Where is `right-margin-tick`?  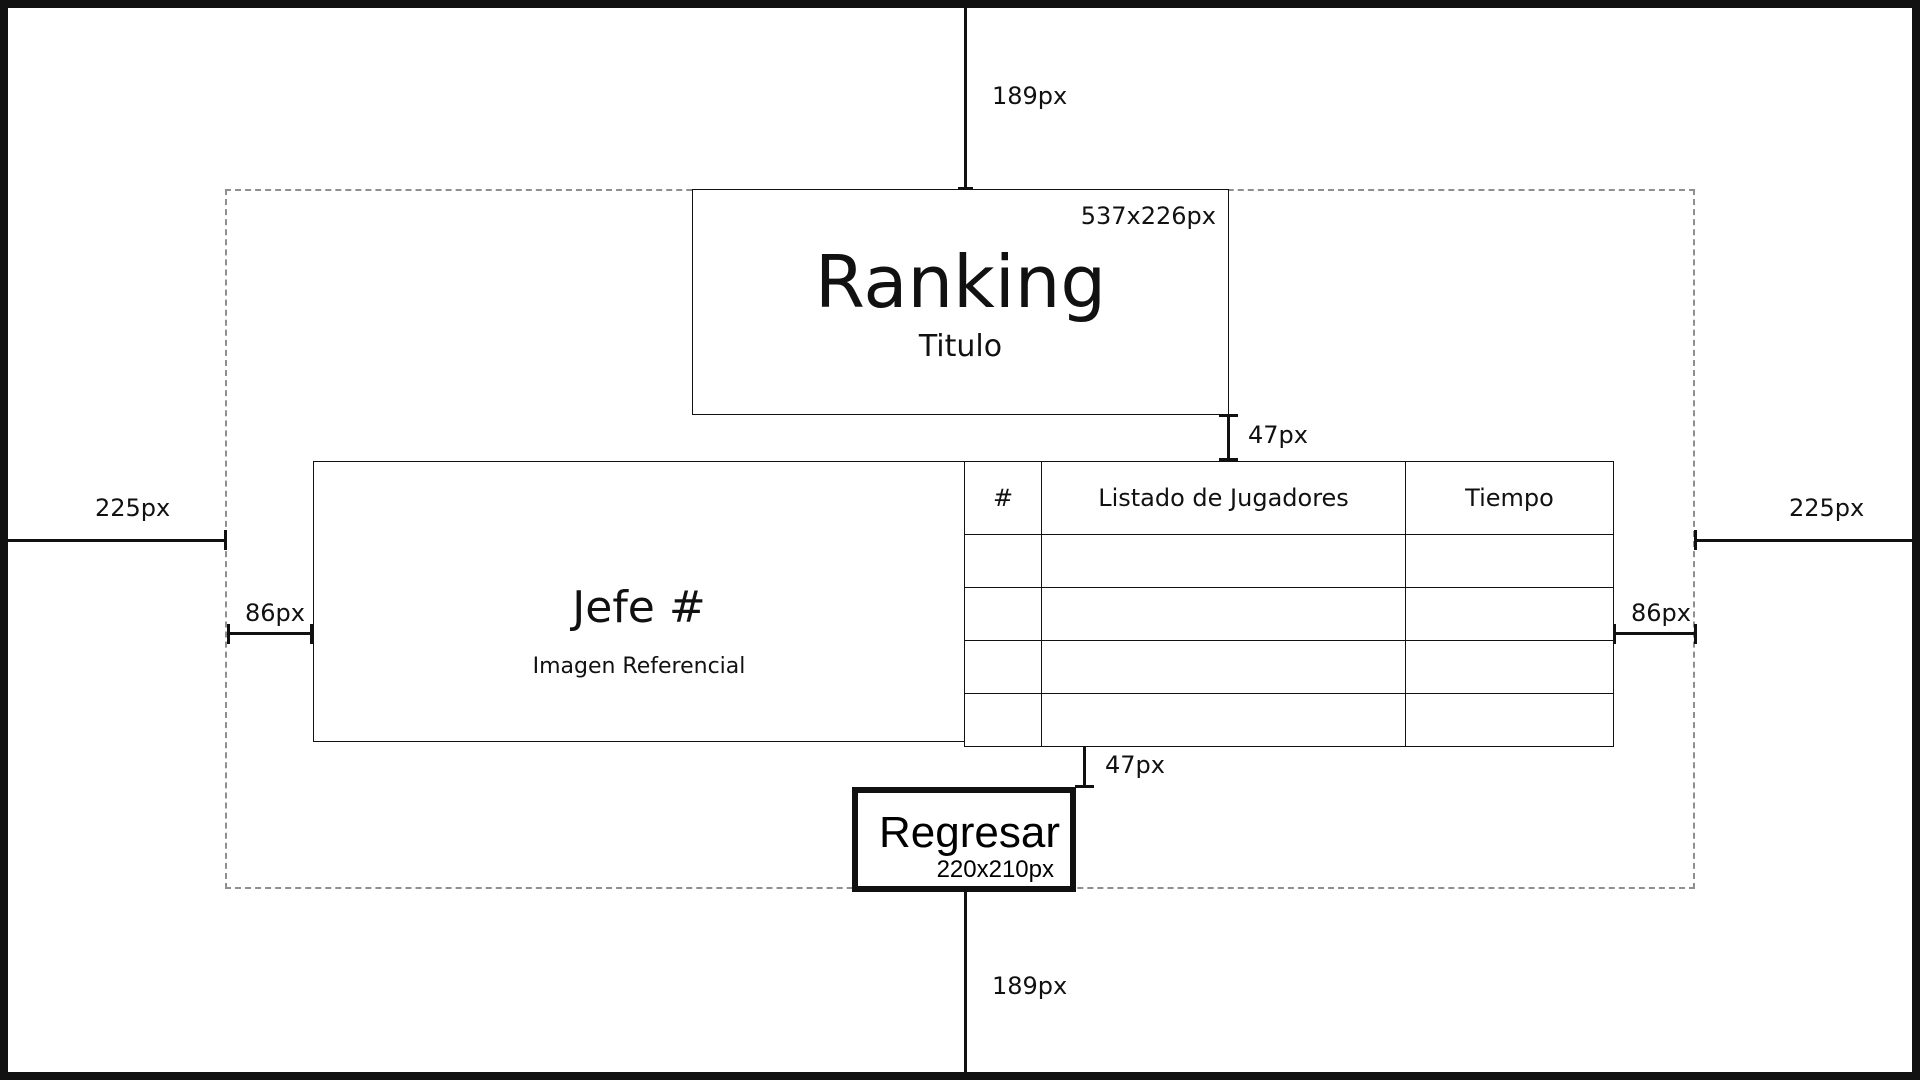
right-margin-tick is located at coordinates (1695, 540).